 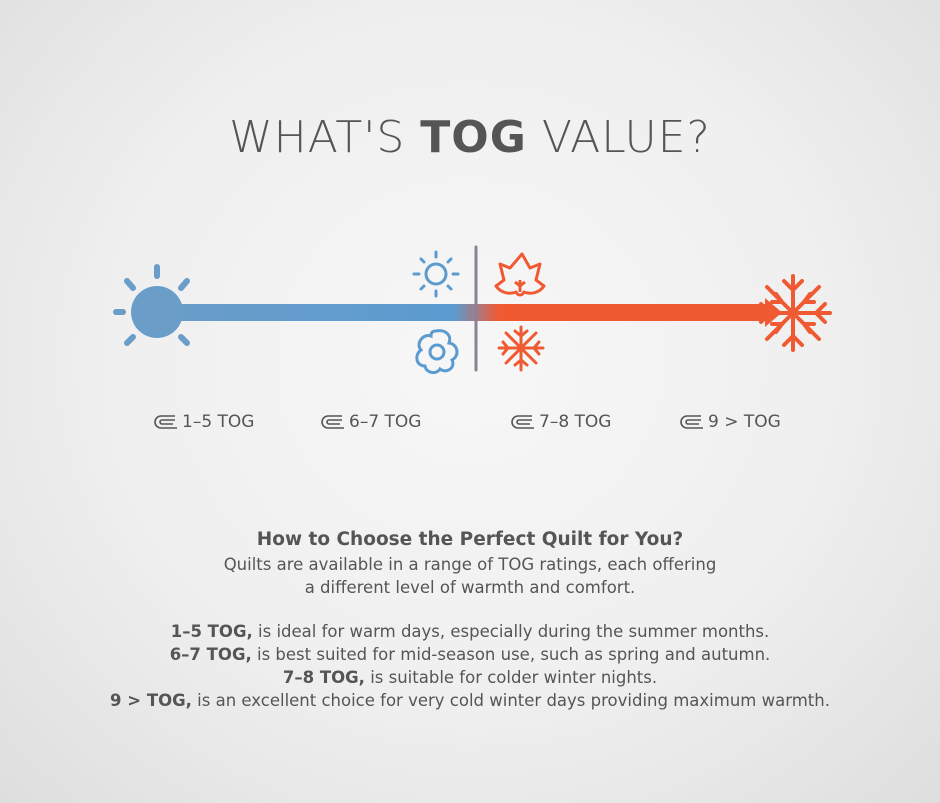 I want to click on small-snowflake-icon, so click(x=521, y=348).